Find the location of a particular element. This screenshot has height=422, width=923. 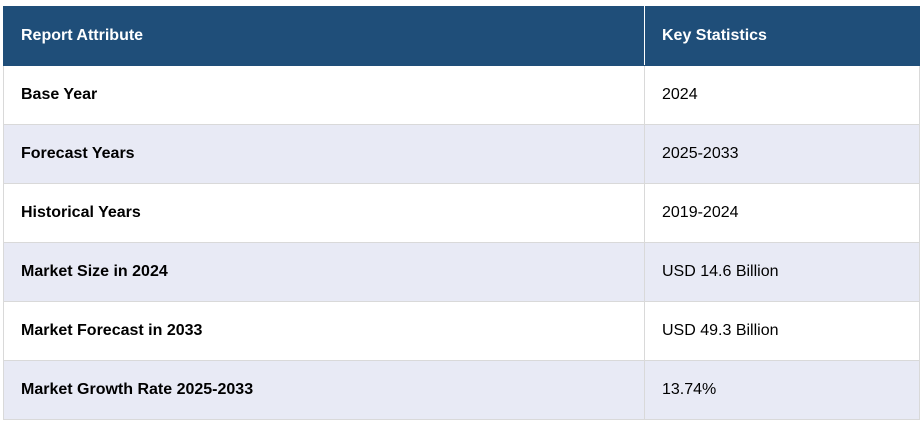

header-report-attribute: Report Attribute is located at coordinates (324, 36).